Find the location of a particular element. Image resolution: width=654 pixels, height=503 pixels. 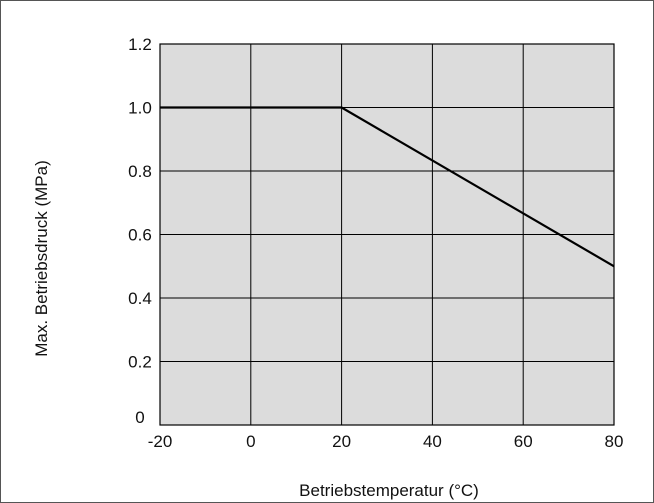

x-tick-label: 20 is located at coordinates (341, 441).